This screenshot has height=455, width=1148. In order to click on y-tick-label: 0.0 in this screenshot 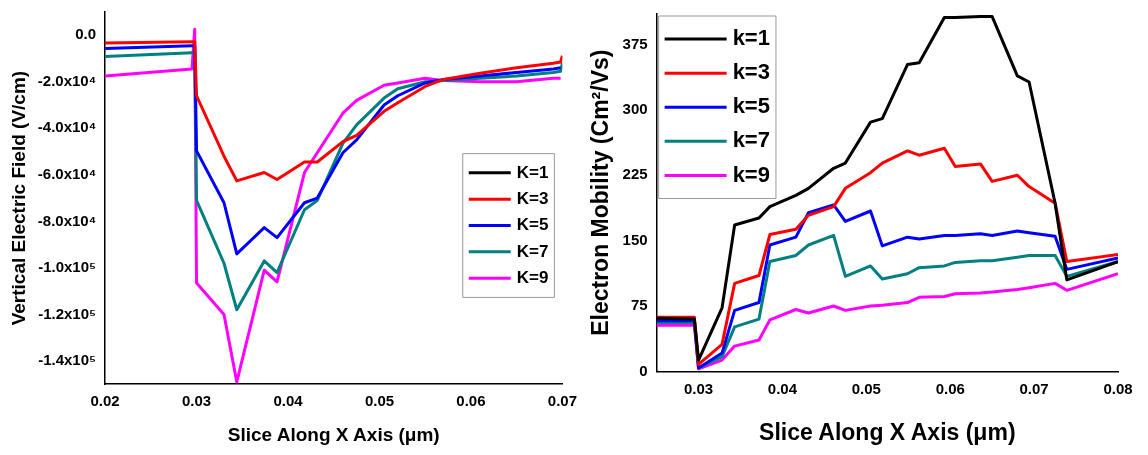, I will do `click(86, 34)`.